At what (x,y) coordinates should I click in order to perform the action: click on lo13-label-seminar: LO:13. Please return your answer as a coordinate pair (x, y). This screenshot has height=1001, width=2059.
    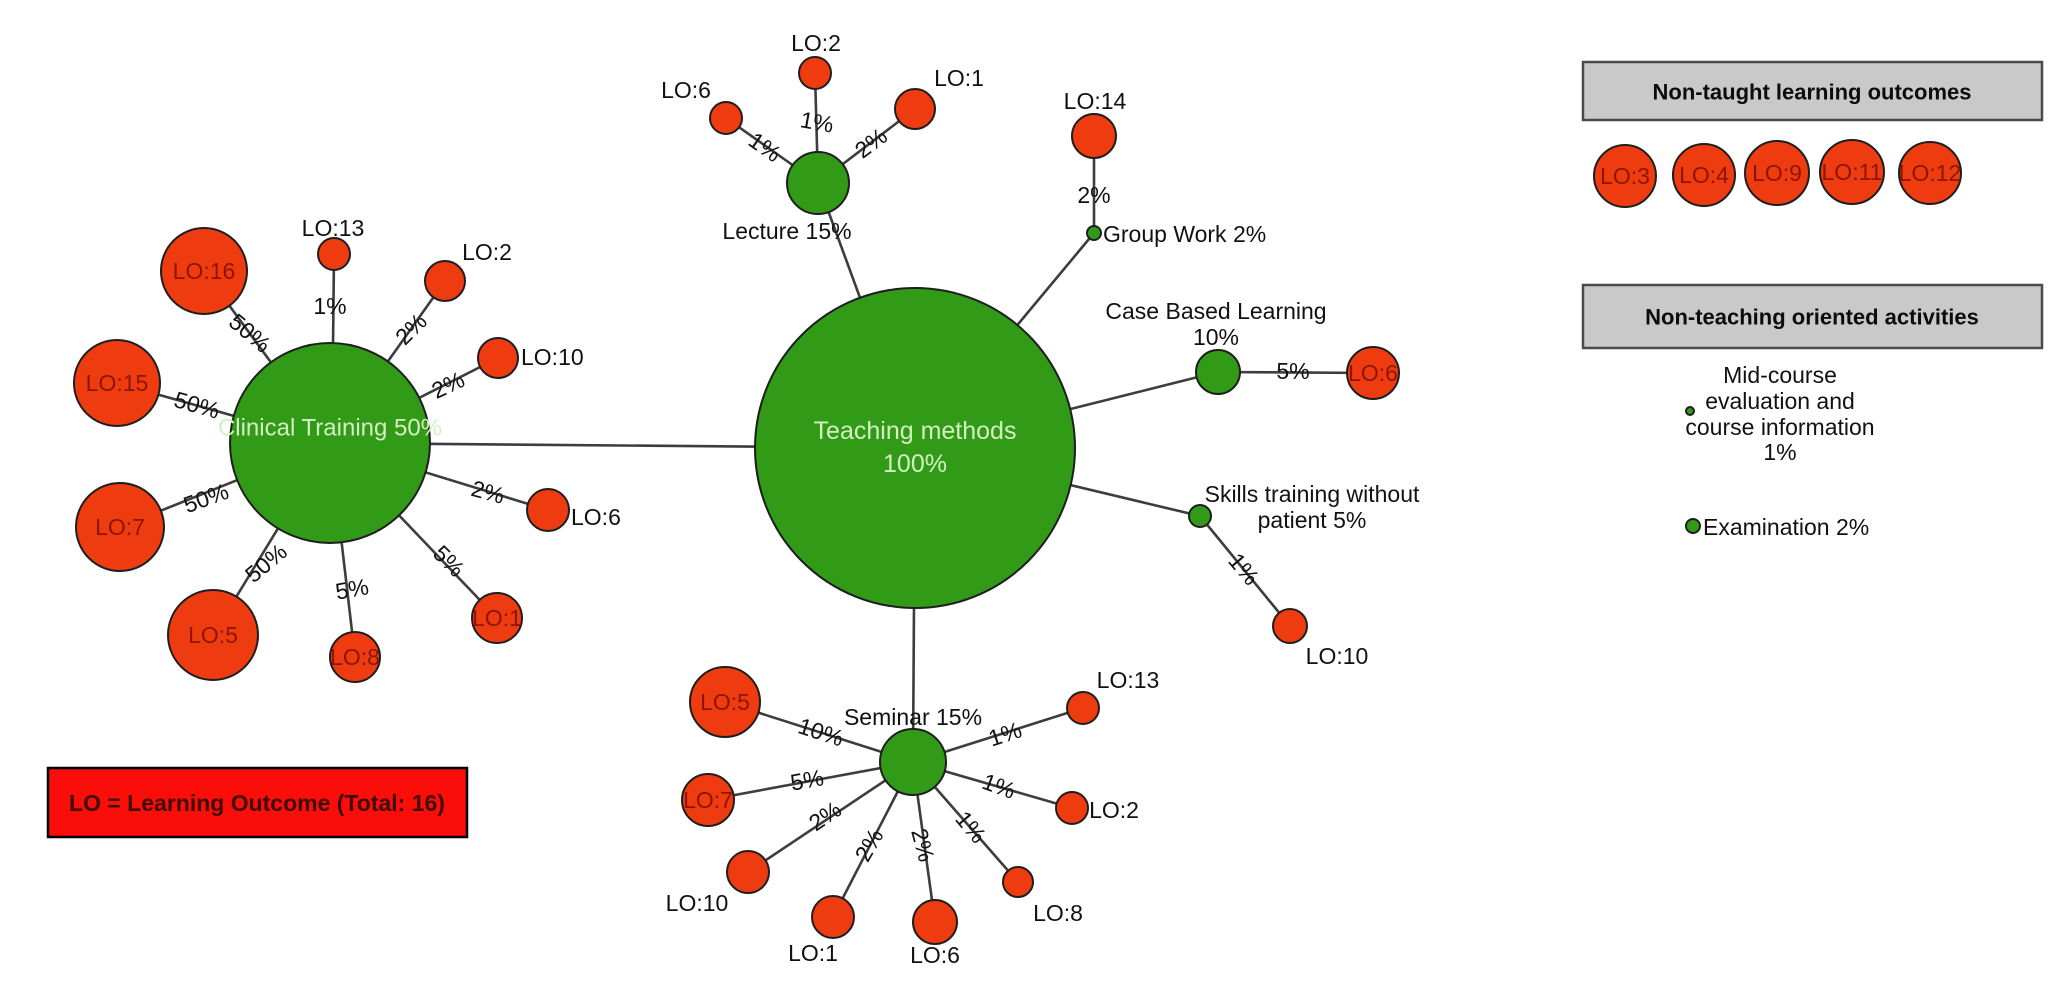
    Looking at the image, I should click on (1128, 680).